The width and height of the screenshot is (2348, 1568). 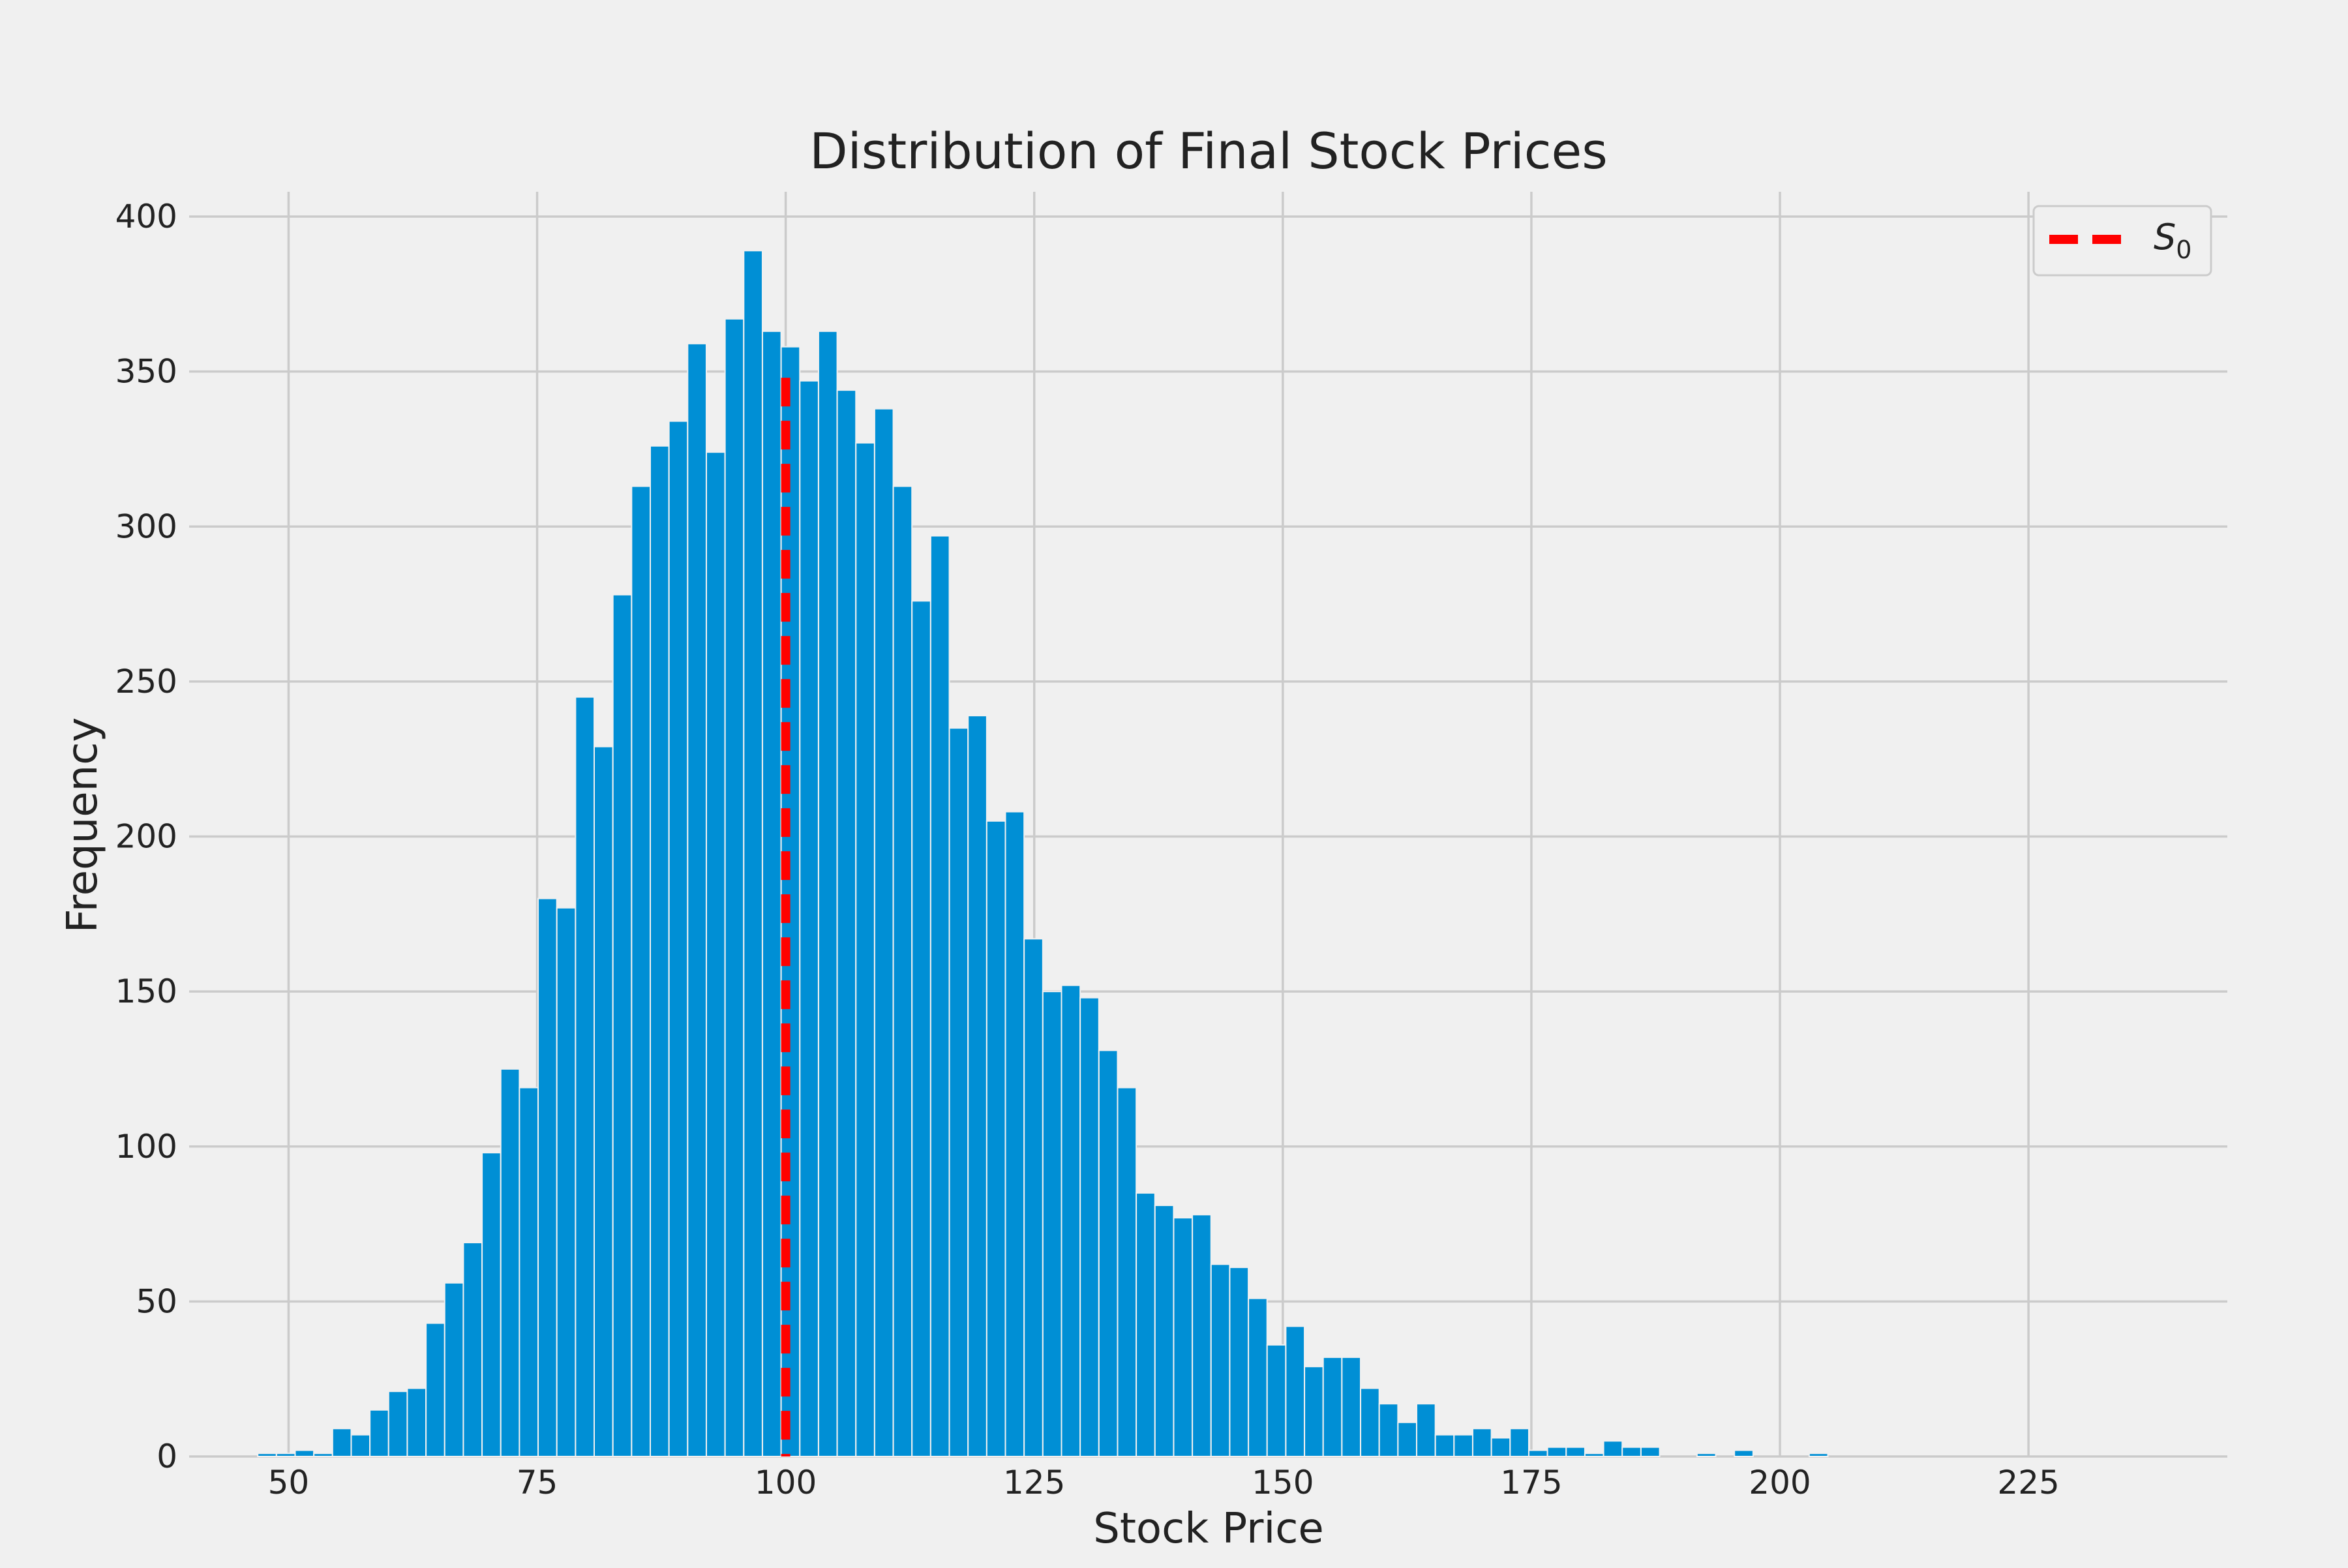 What do you see at coordinates (1283, 1482) in the screenshot?
I see `x-tick-label: 150` at bounding box center [1283, 1482].